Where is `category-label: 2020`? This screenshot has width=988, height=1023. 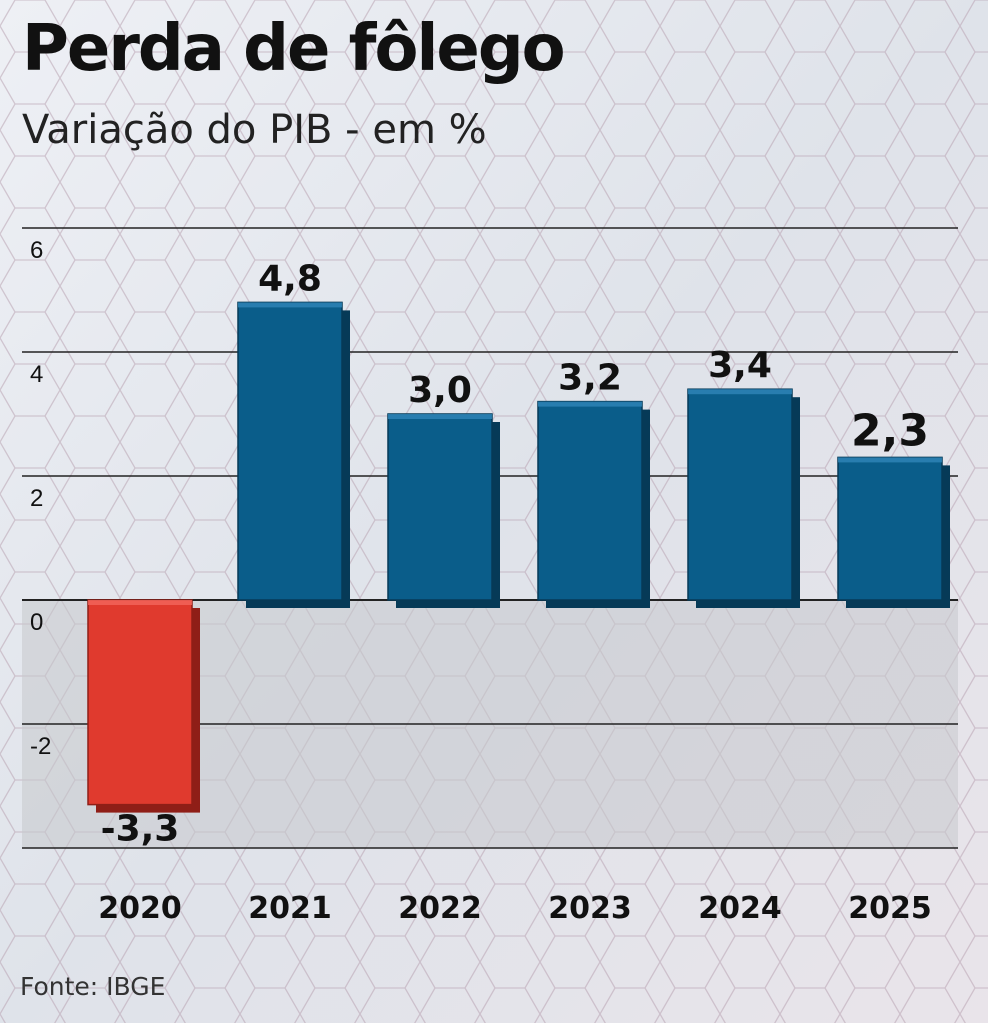
category-label: 2020 is located at coordinates (140, 908).